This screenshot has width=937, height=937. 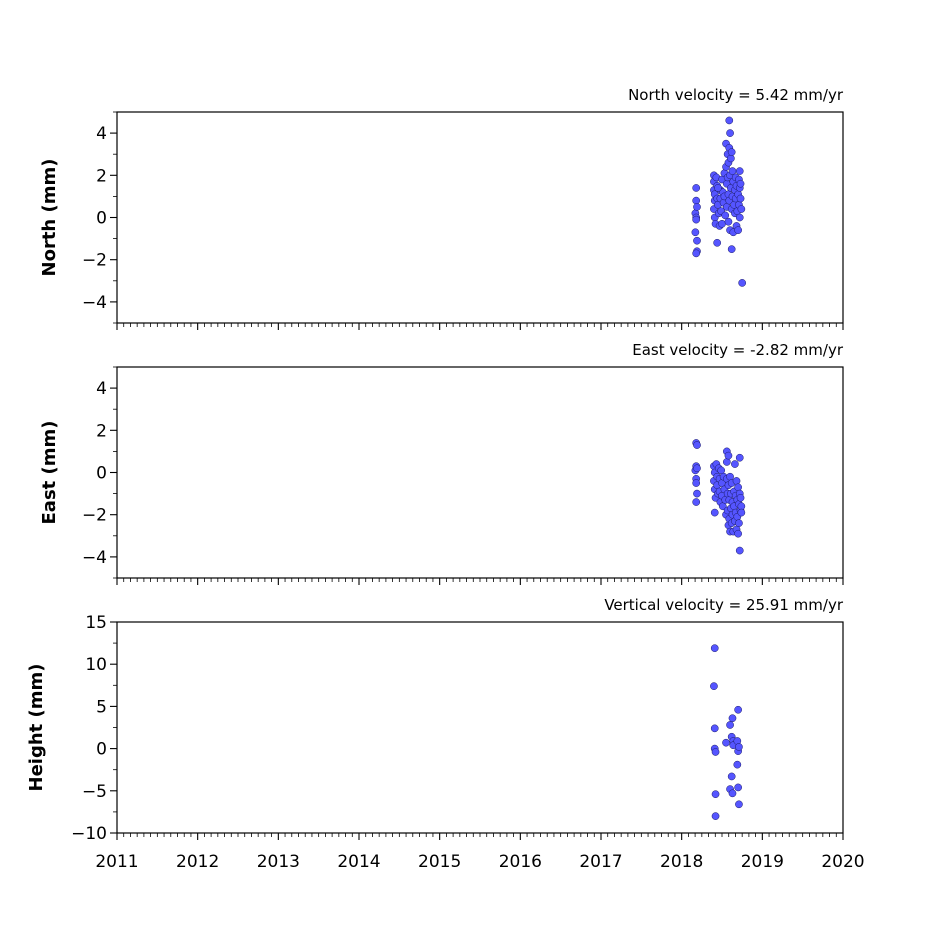 What do you see at coordinates (101, 474) in the screenshot?
I see `east-ytick-label: 0` at bounding box center [101, 474].